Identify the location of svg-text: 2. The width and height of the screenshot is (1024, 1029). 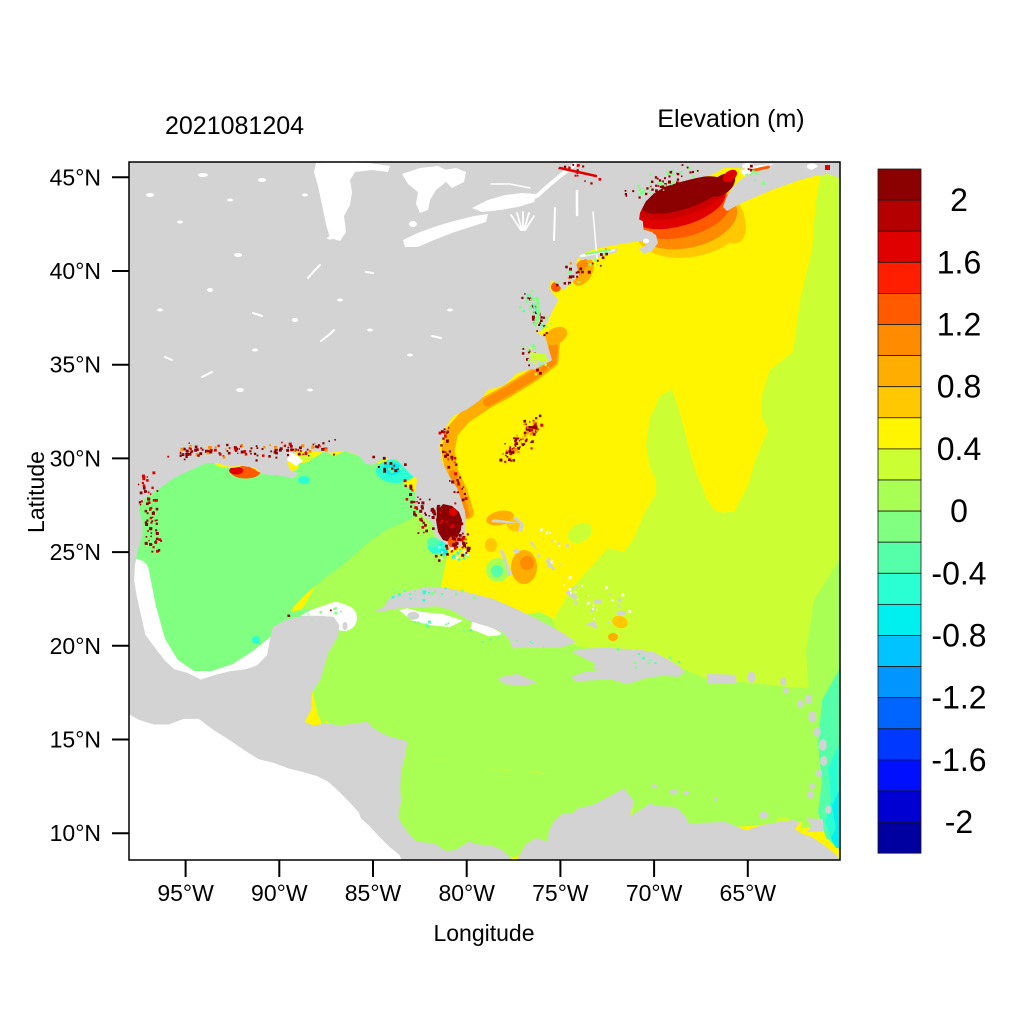
(959, 200).